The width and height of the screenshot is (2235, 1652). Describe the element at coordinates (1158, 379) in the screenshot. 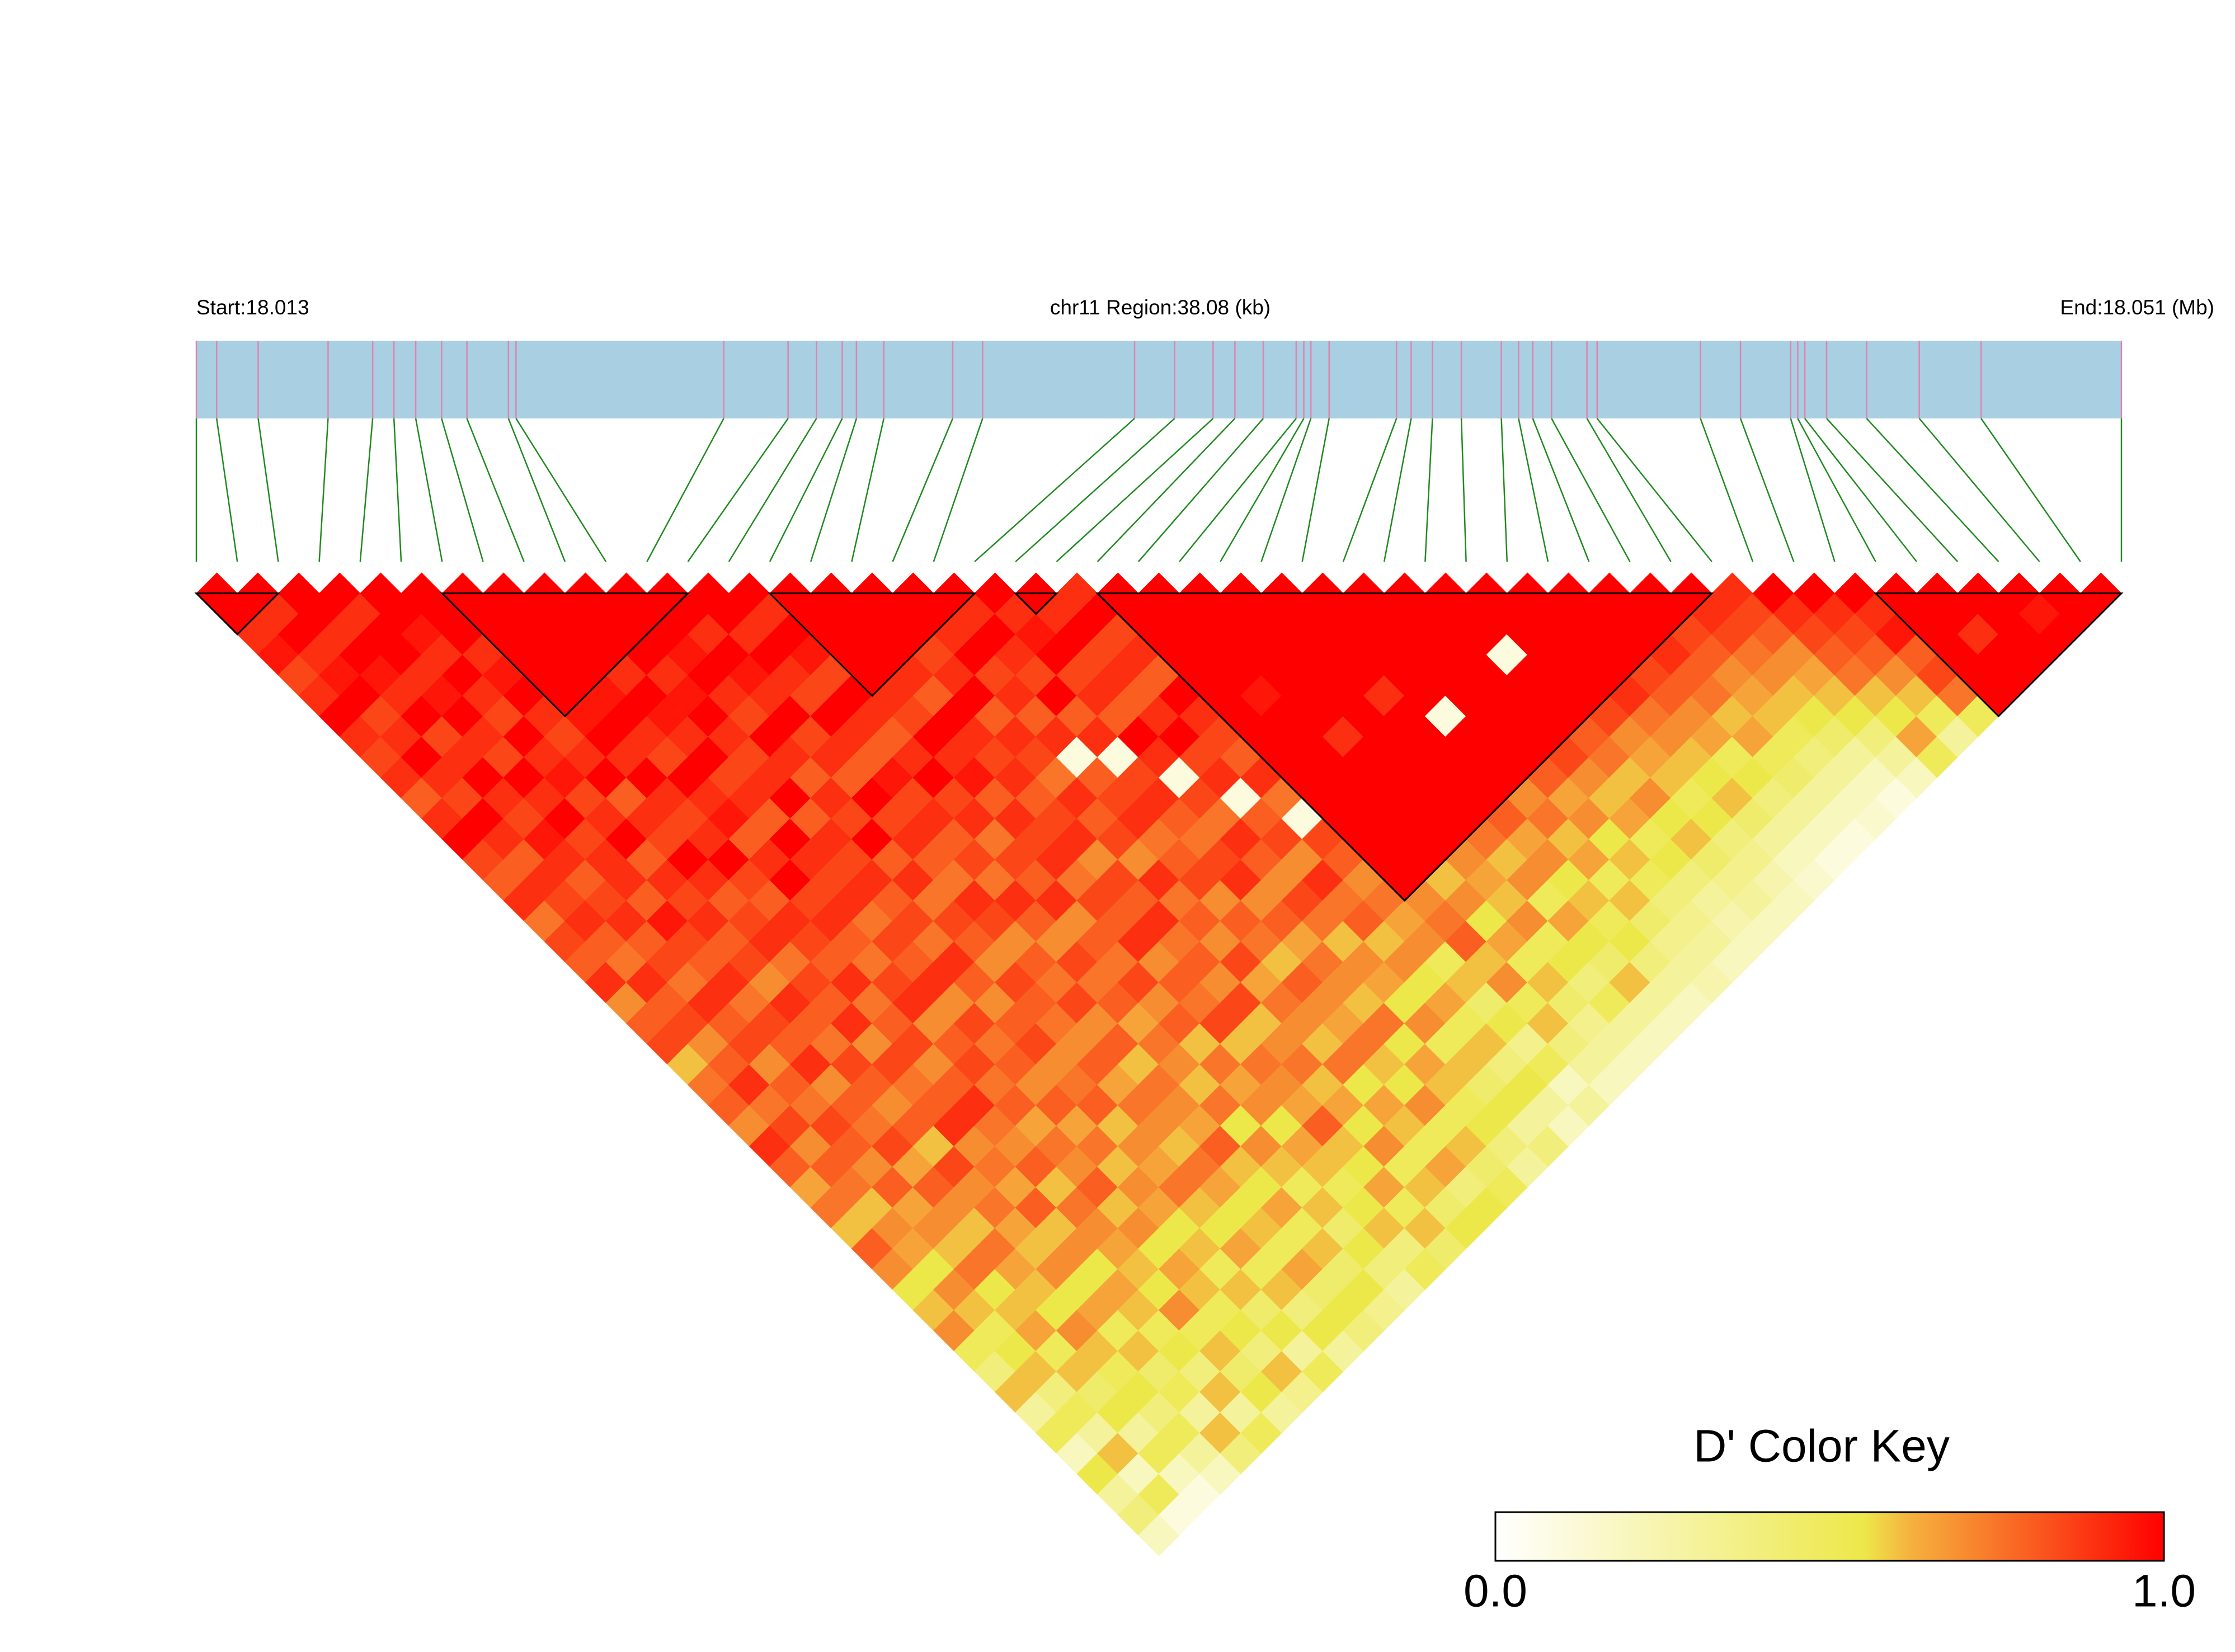

I see `region-bar` at that location.